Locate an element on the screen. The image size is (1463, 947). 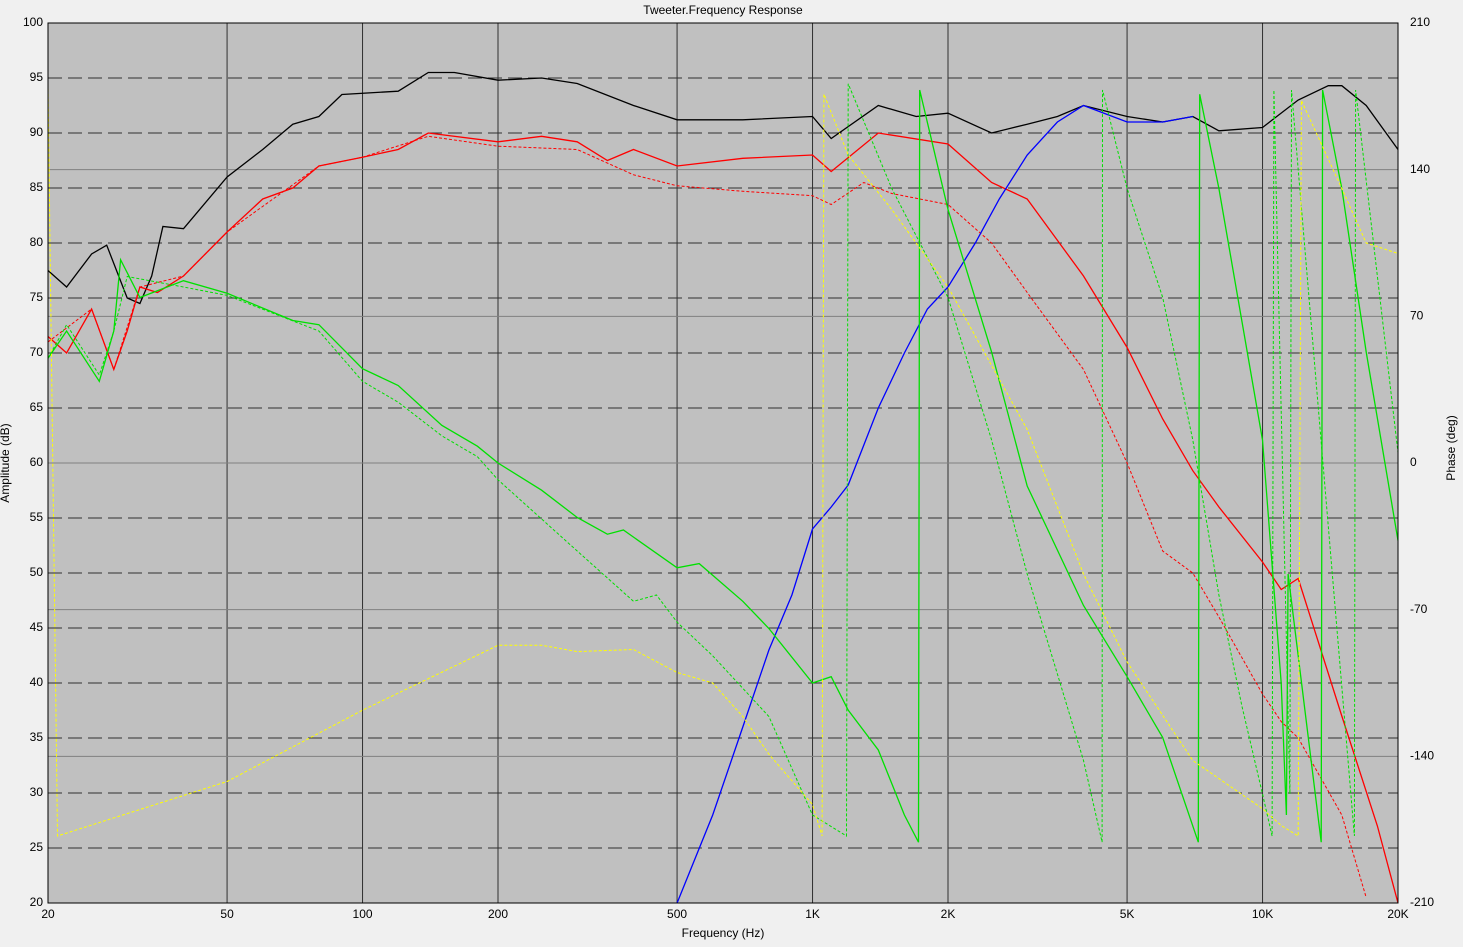
y-tick-label: 100 is located at coordinates (33, 22).